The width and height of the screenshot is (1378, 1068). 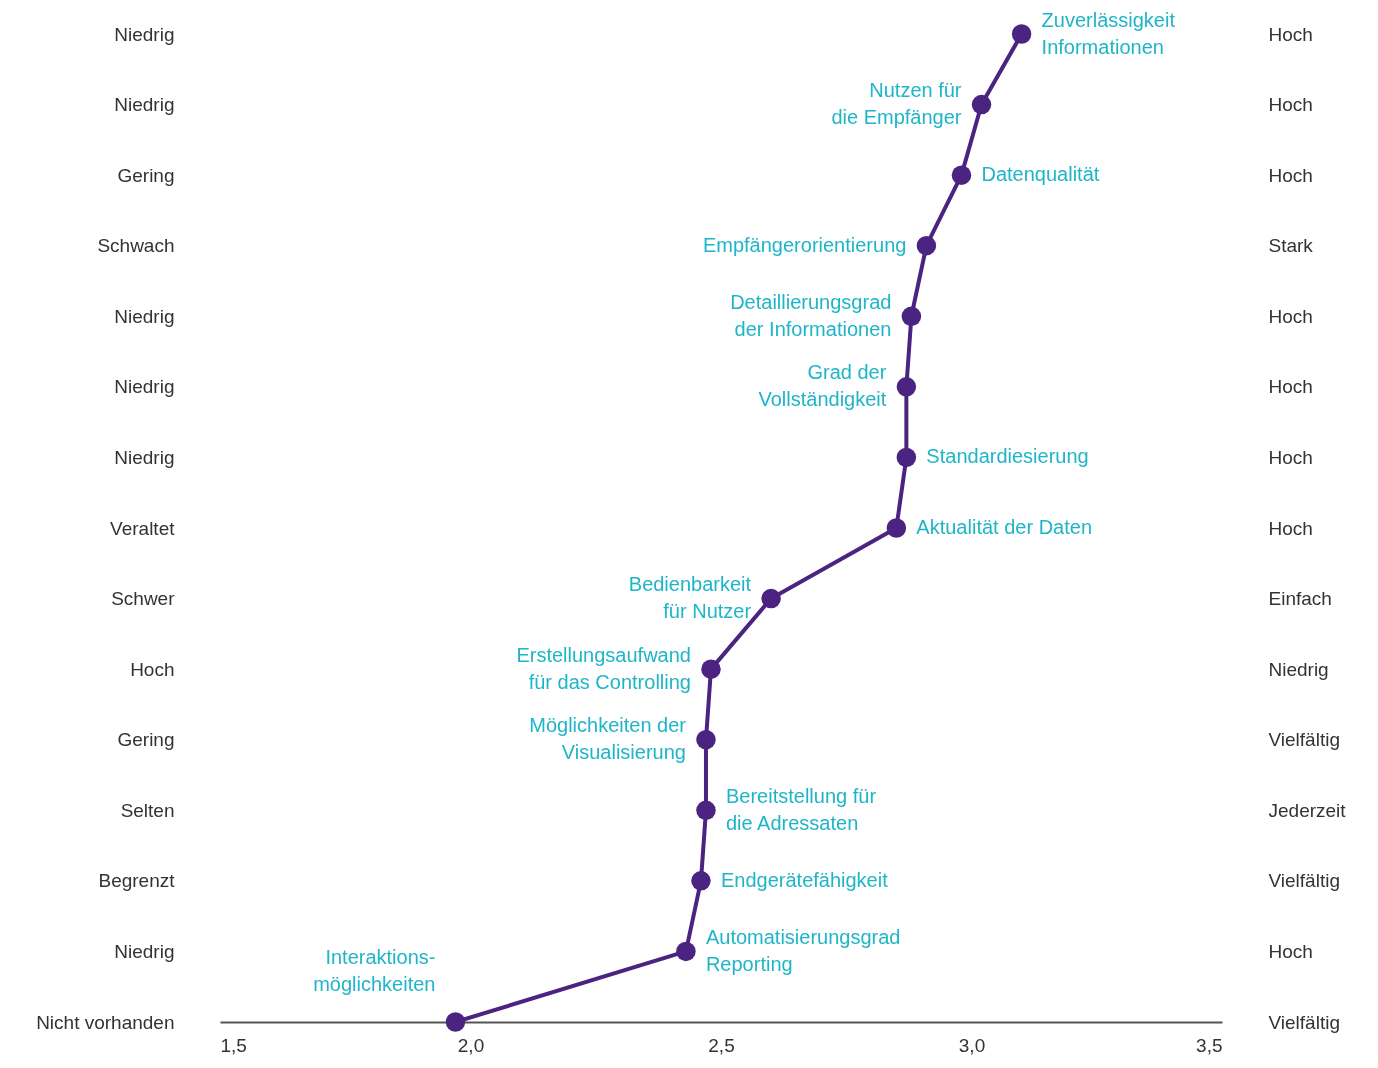 What do you see at coordinates (1004, 527) in the screenshot?
I see `data-label: Aktualität der Daten` at bounding box center [1004, 527].